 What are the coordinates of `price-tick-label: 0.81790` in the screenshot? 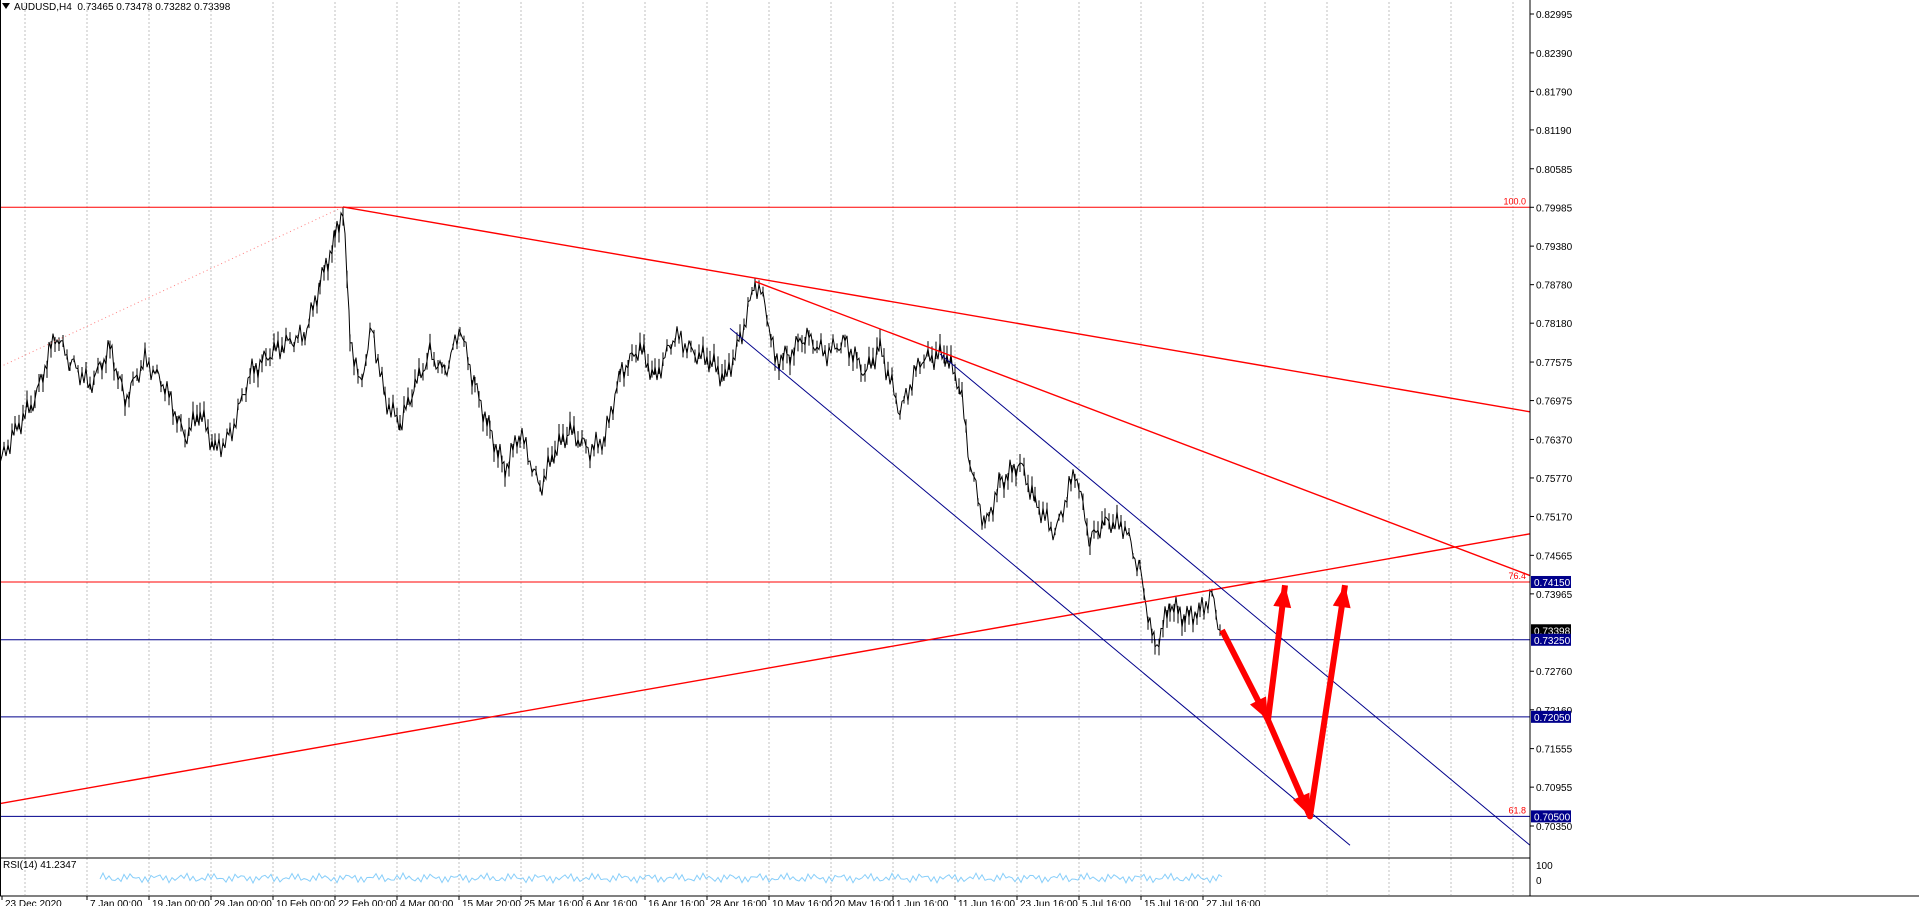 It's located at (1554, 92).